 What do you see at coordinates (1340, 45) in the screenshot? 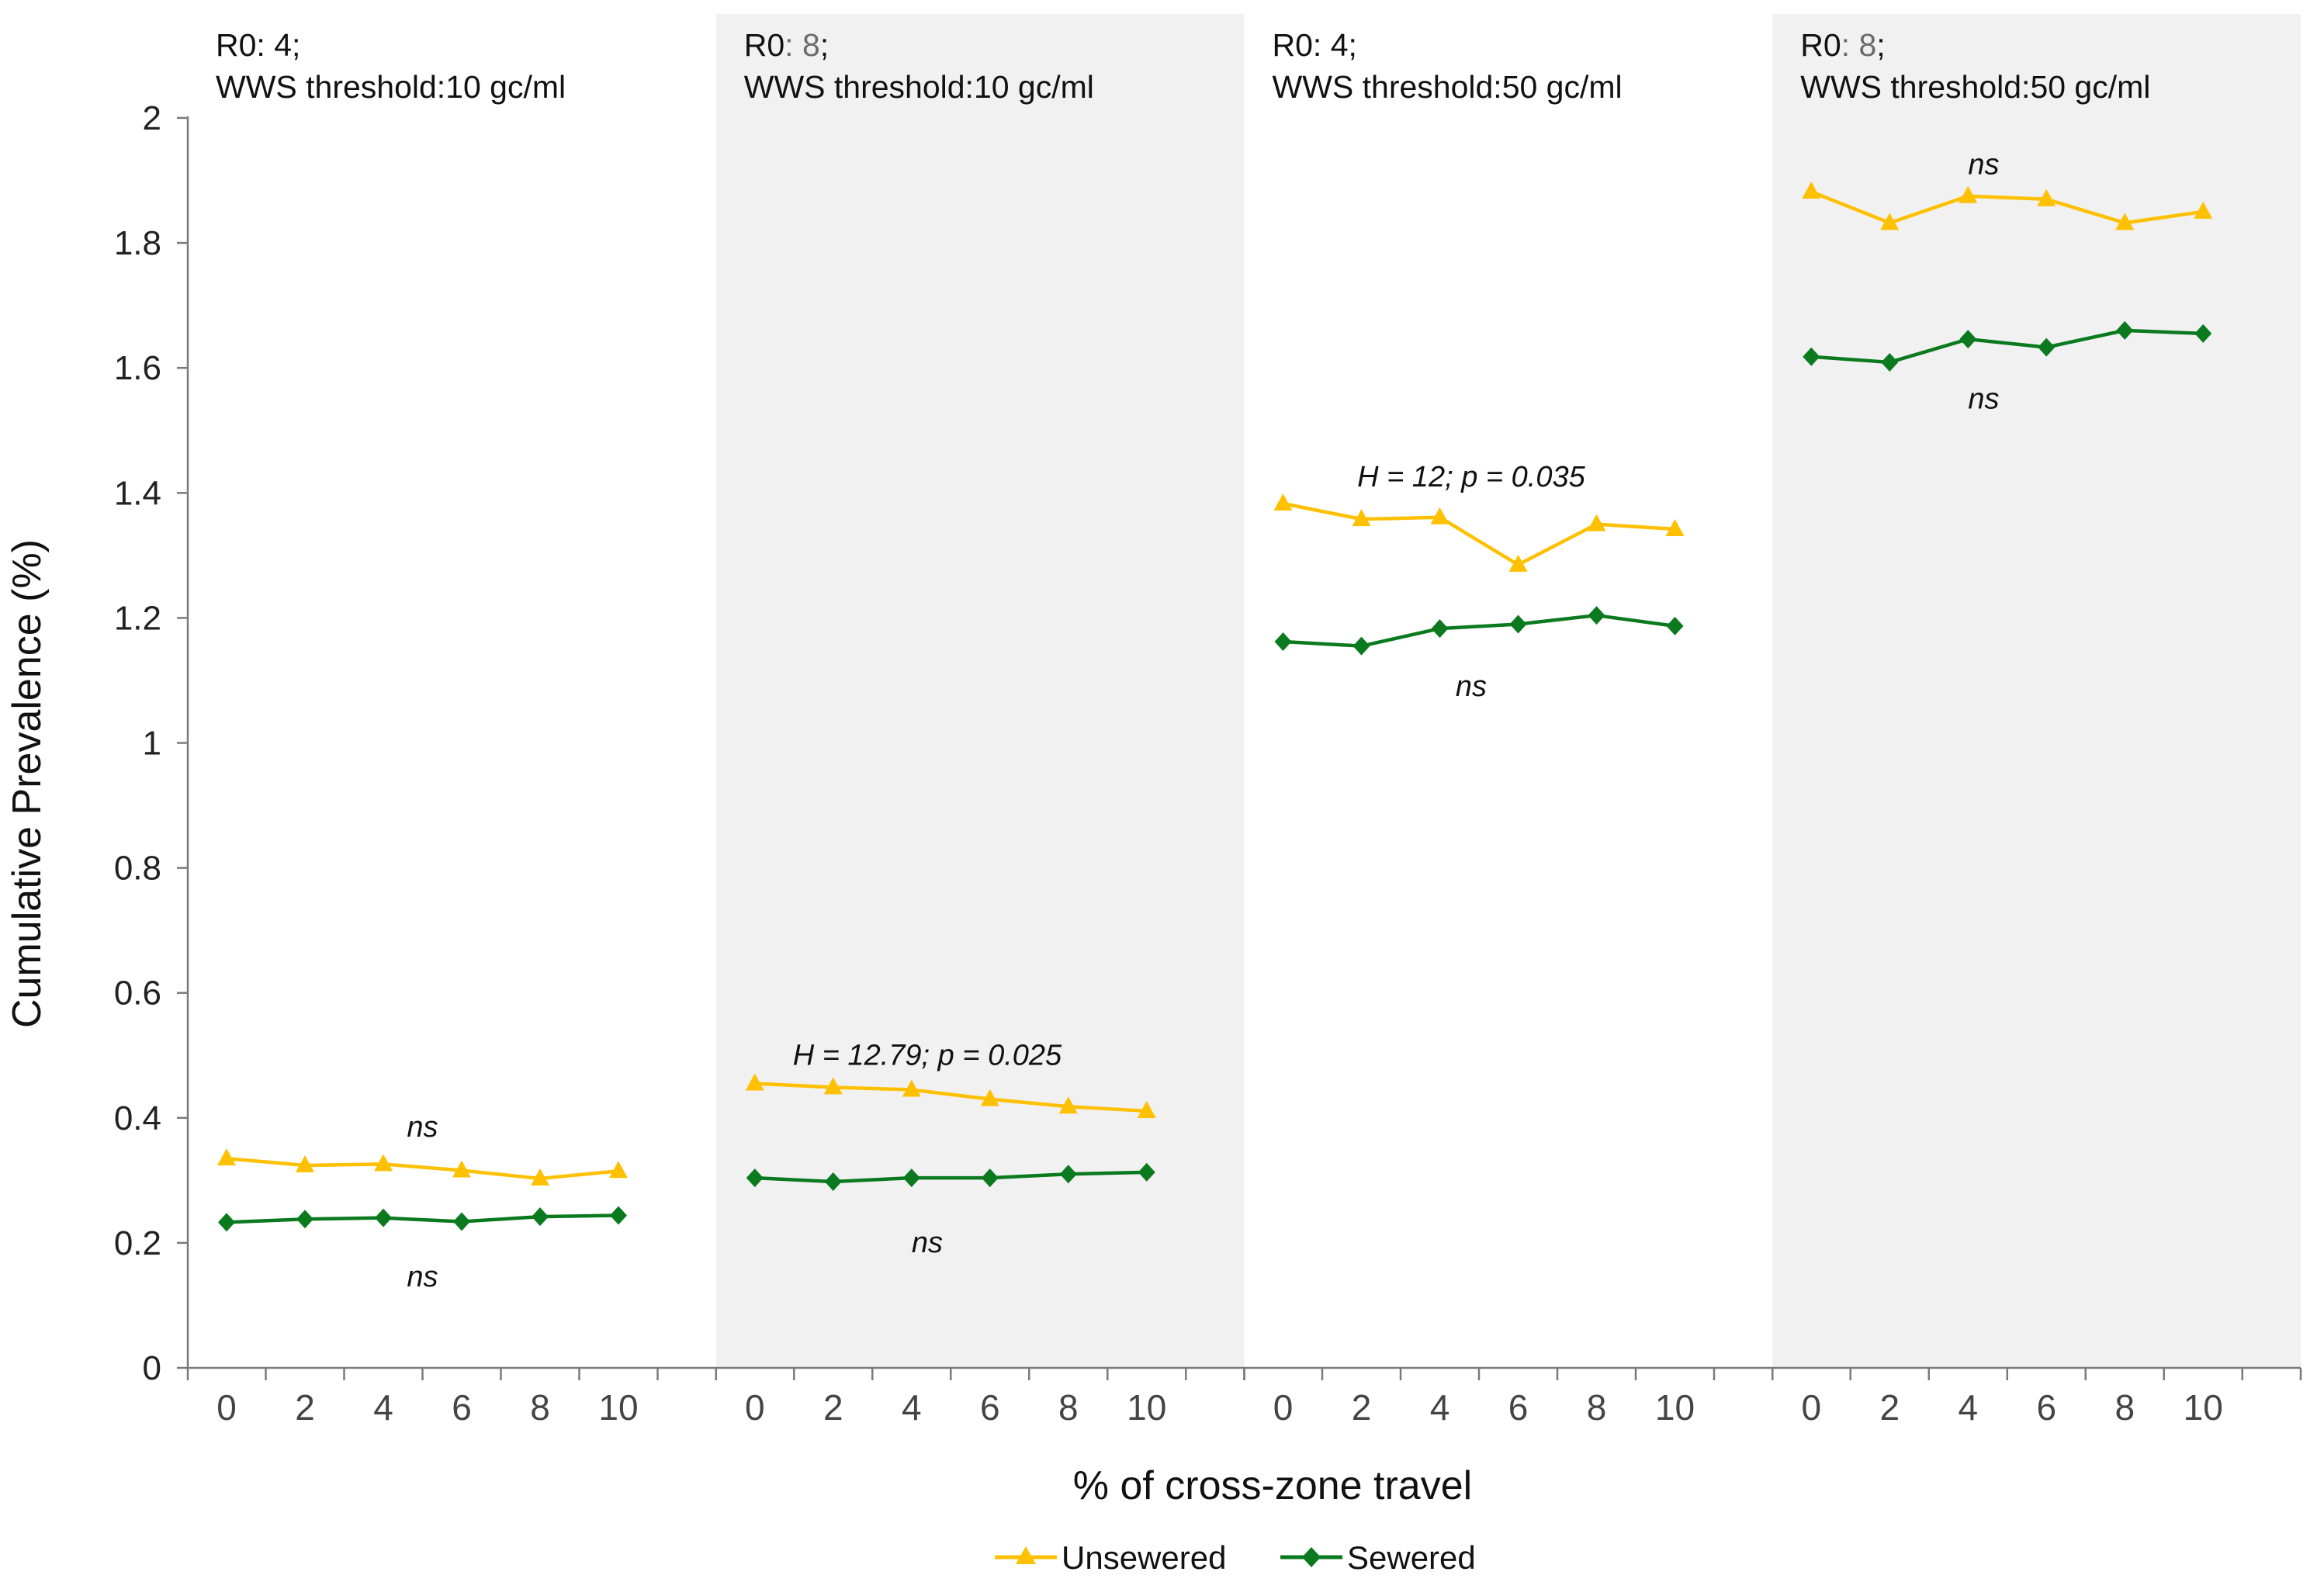
I see `r0-value: 4` at bounding box center [1340, 45].